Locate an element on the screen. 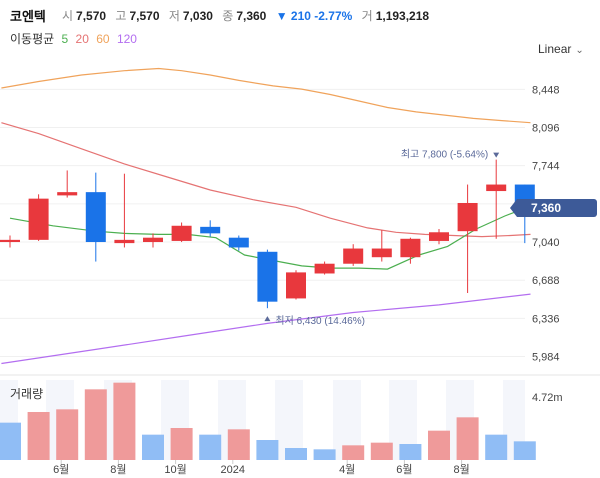  annotations: 최고 7,800 (-5.64%) 최저 6,430 (14.46%) is located at coordinates (382, 238).